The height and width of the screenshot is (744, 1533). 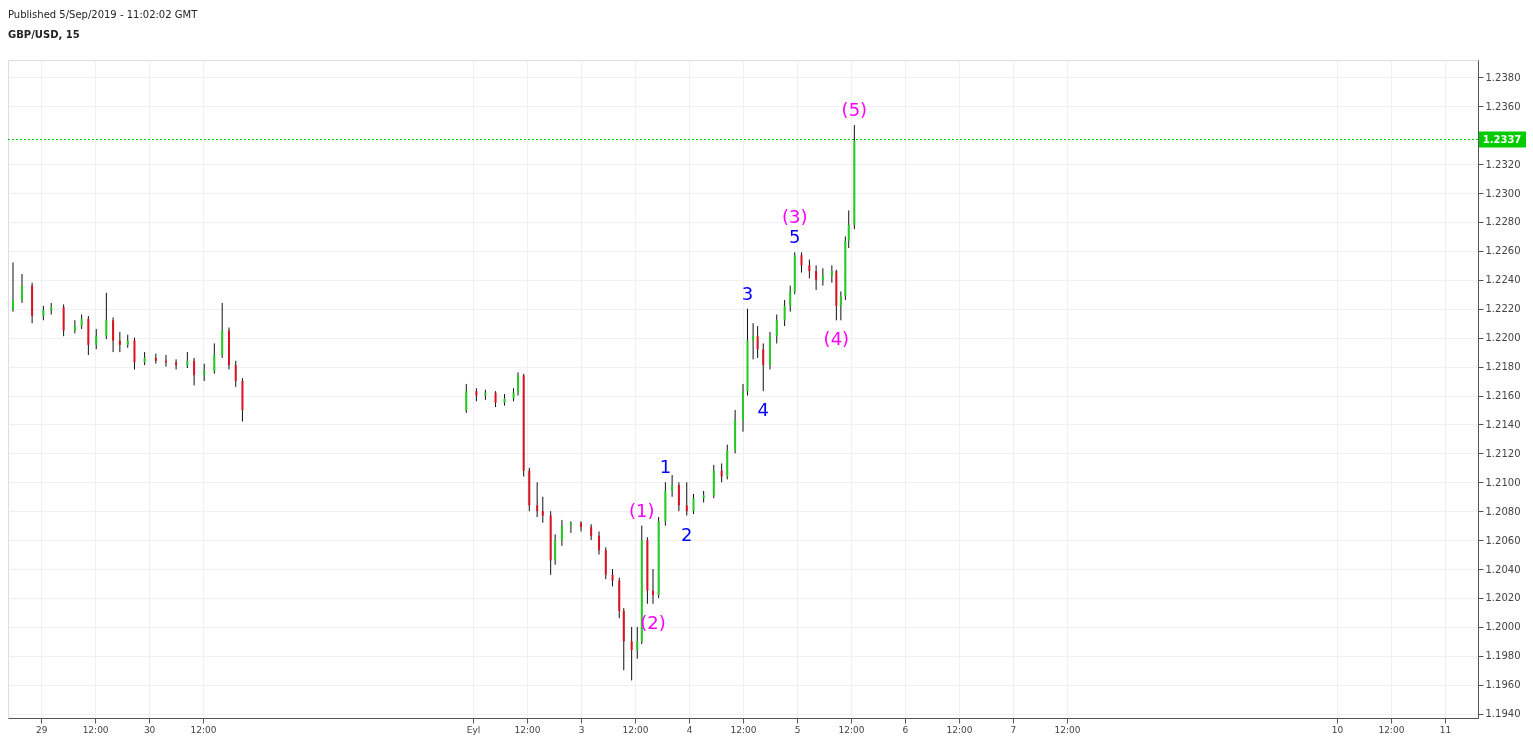 What do you see at coordinates (1503, 569) in the screenshot?
I see `y-tick-label: 1.2040` at bounding box center [1503, 569].